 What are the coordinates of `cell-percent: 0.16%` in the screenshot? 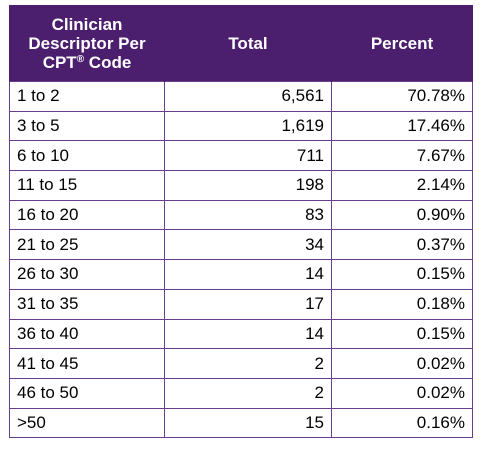 It's located at (402, 423).